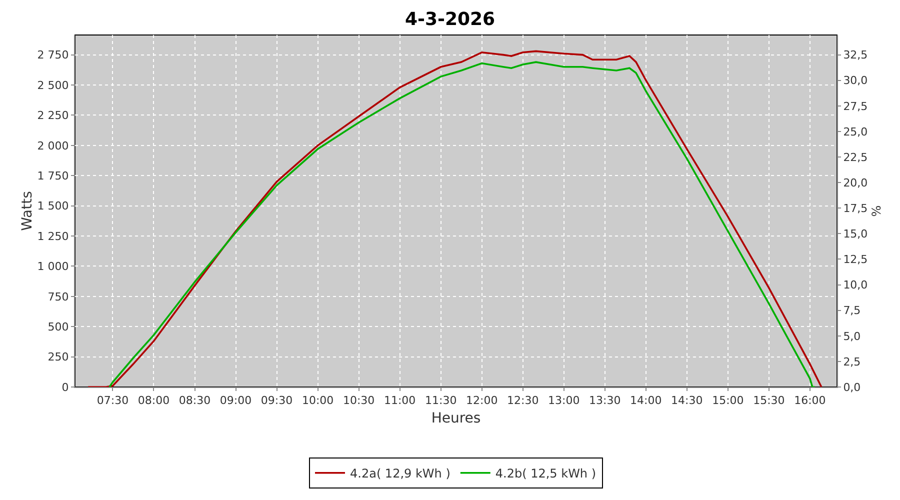  Describe the element at coordinates (58, 327) in the screenshot. I see `y-tick-label: 500` at that location.